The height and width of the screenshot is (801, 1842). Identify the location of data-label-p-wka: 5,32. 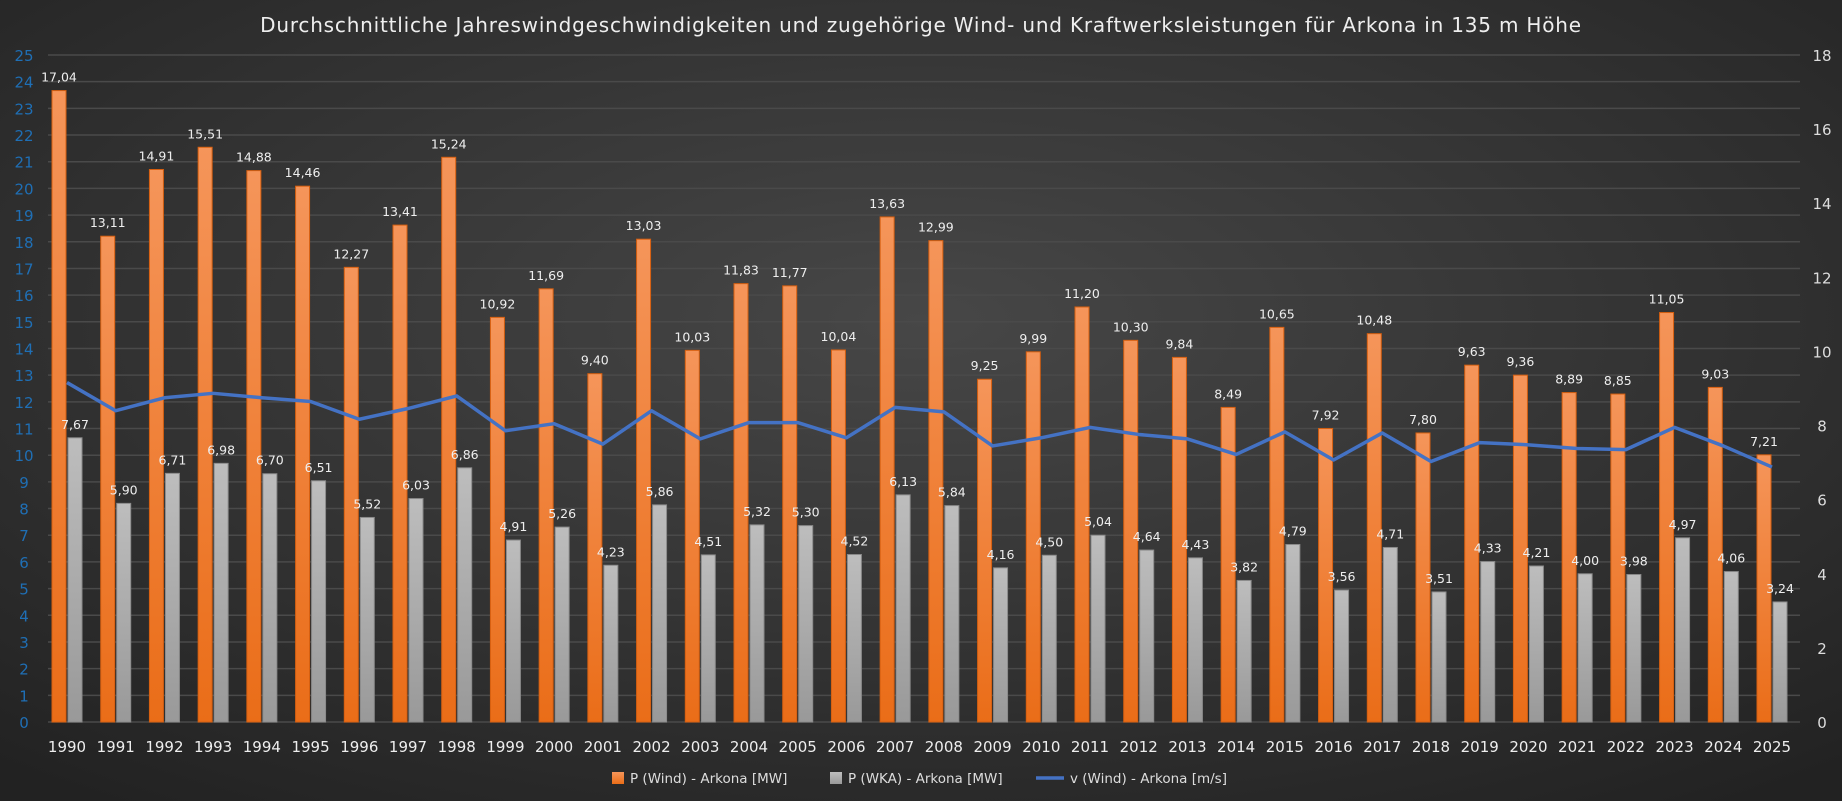
(757, 511).